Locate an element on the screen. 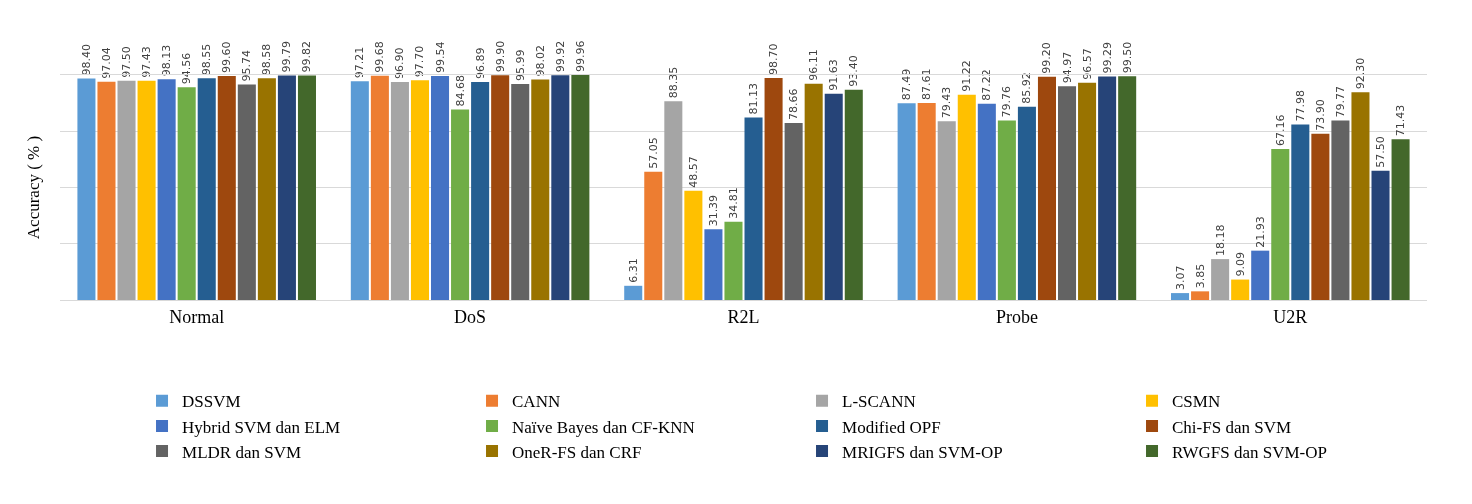 This screenshot has height=504, width=1472. data-label: 48.57 is located at coordinates (693, 172).